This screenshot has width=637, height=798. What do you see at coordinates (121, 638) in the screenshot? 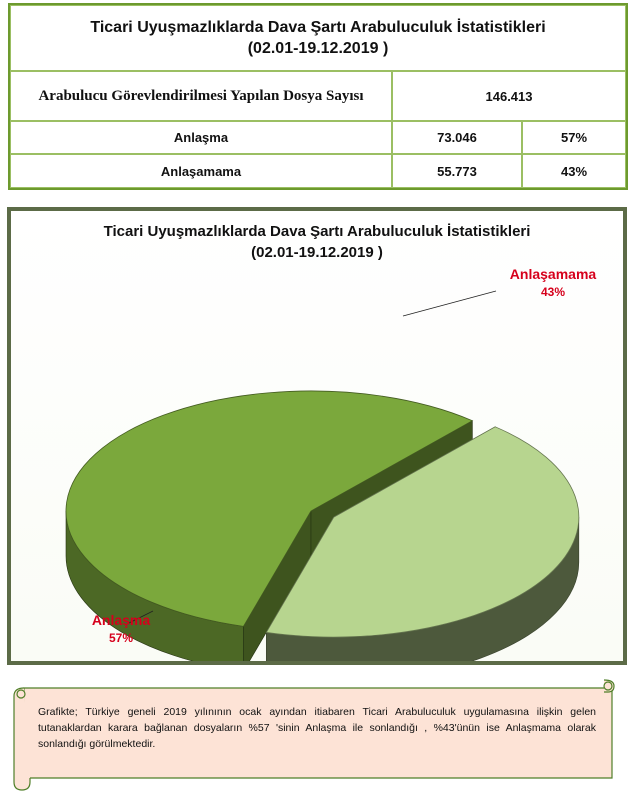
I see `anla-ma-percent-label: 57%` at bounding box center [121, 638].